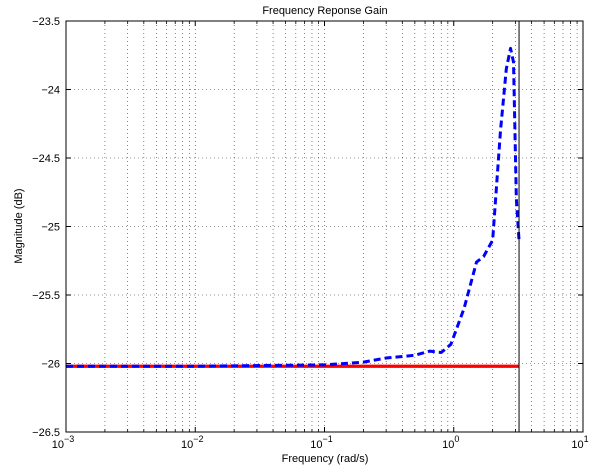  What do you see at coordinates (192, 442) in the screenshot?
I see `x-tick-label: 10⁻²` at bounding box center [192, 442].